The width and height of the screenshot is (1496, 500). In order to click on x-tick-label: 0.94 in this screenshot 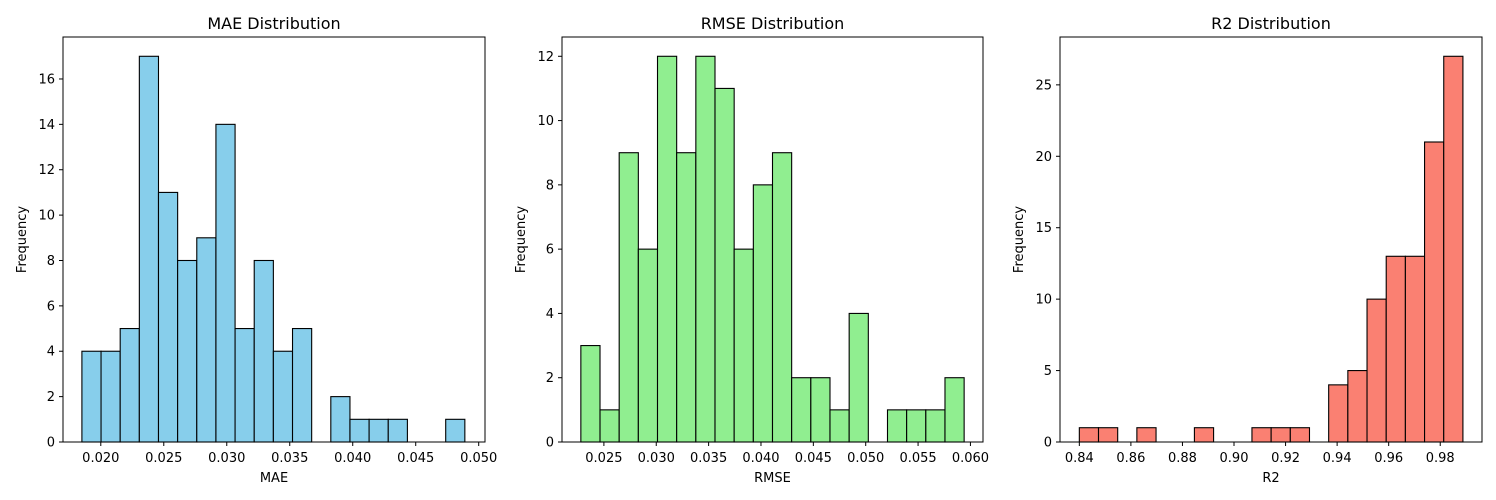, I will do `click(1337, 458)`.